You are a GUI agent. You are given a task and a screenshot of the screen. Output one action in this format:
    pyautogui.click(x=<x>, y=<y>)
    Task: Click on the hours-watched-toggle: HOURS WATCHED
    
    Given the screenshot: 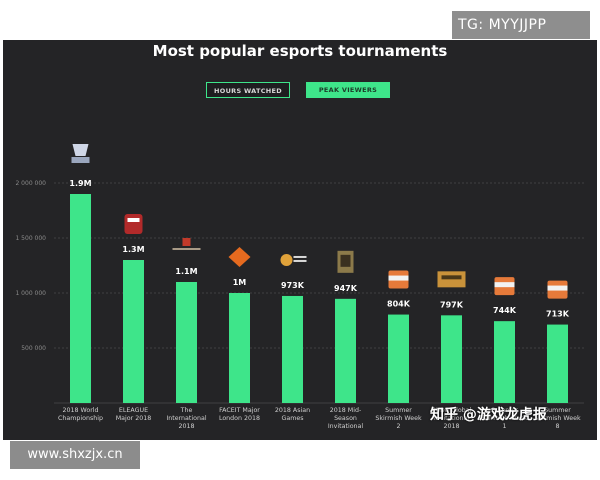 What is the action you would take?
    pyautogui.click(x=248, y=90)
    